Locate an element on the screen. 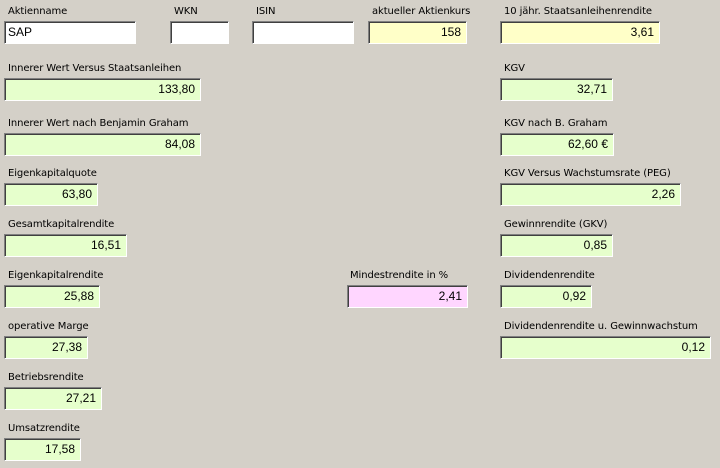 The height and width of the screenshot is (468, 720). dividend-growth-field: 0,12 is located at coordinates (605, 347).